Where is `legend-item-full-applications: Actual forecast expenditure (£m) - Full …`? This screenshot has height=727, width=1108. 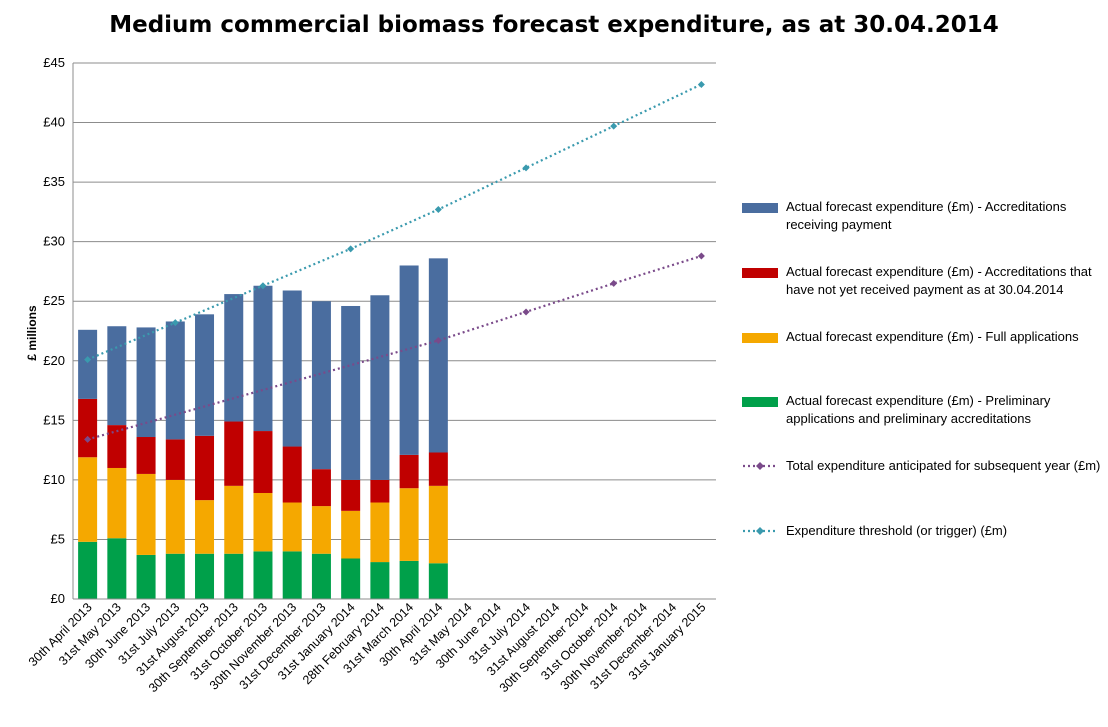
legend-item-full-applications: Actual forecast expenditure (£m) - Full … is located at coordinates (925, 337).